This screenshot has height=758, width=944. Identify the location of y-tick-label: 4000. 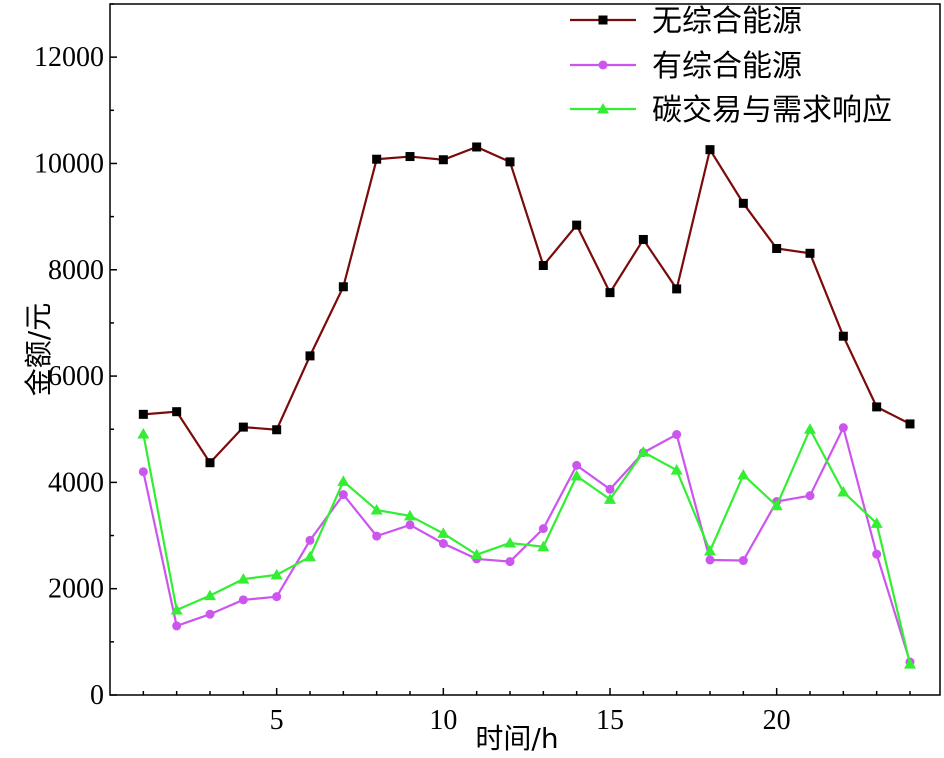
(76, 482).